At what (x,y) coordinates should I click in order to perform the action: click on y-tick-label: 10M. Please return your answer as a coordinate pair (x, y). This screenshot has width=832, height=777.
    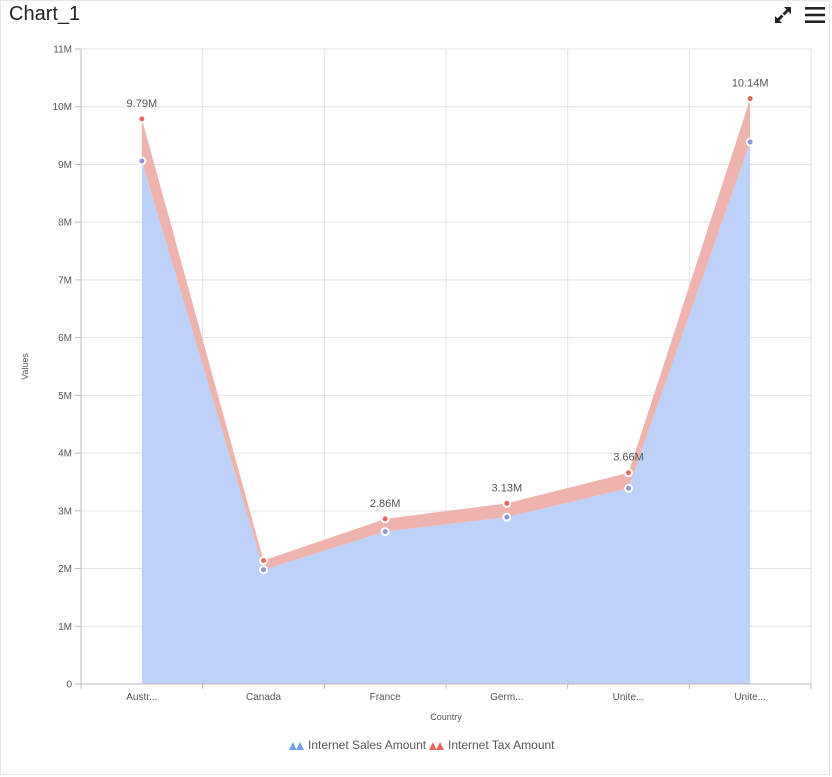
    Looking at the image, I should click on (62, 107).